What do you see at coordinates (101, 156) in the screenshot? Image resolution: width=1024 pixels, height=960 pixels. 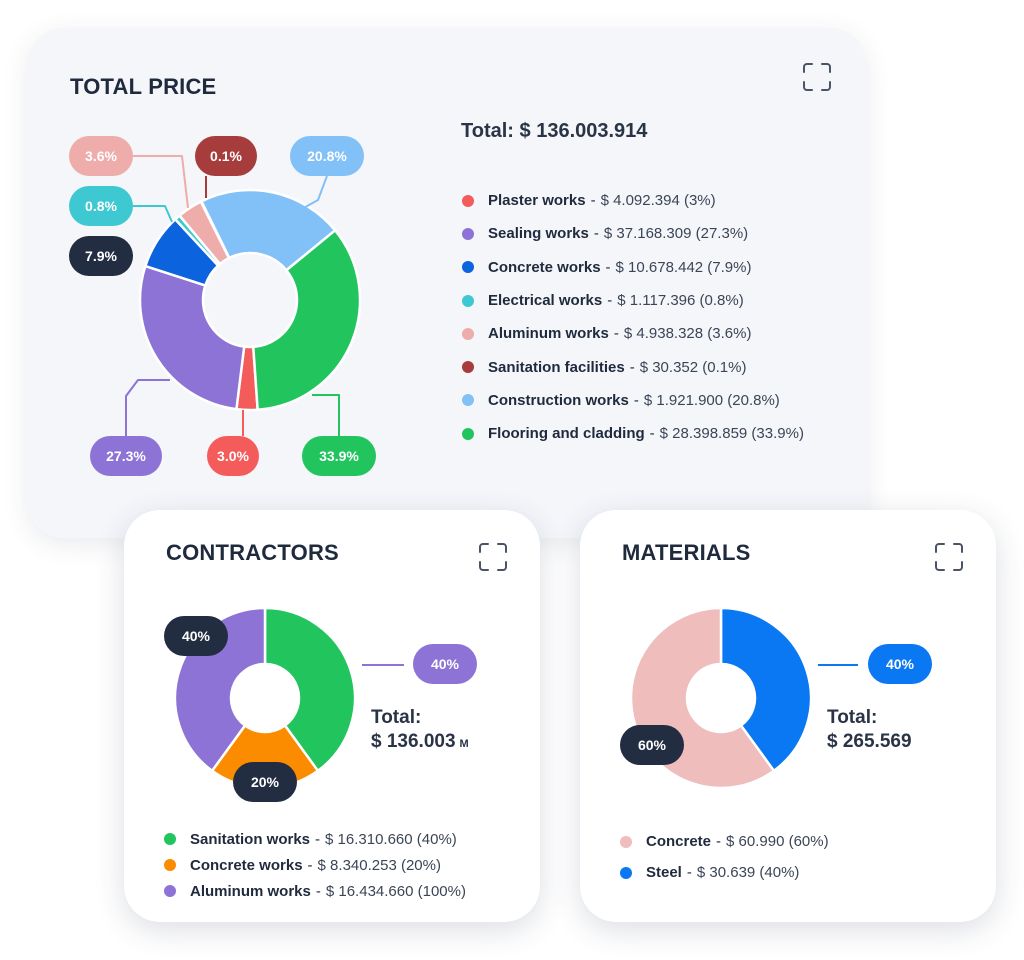 I see `total-label-aluminum-works: 3.6%` at bounding box center [101, 156].